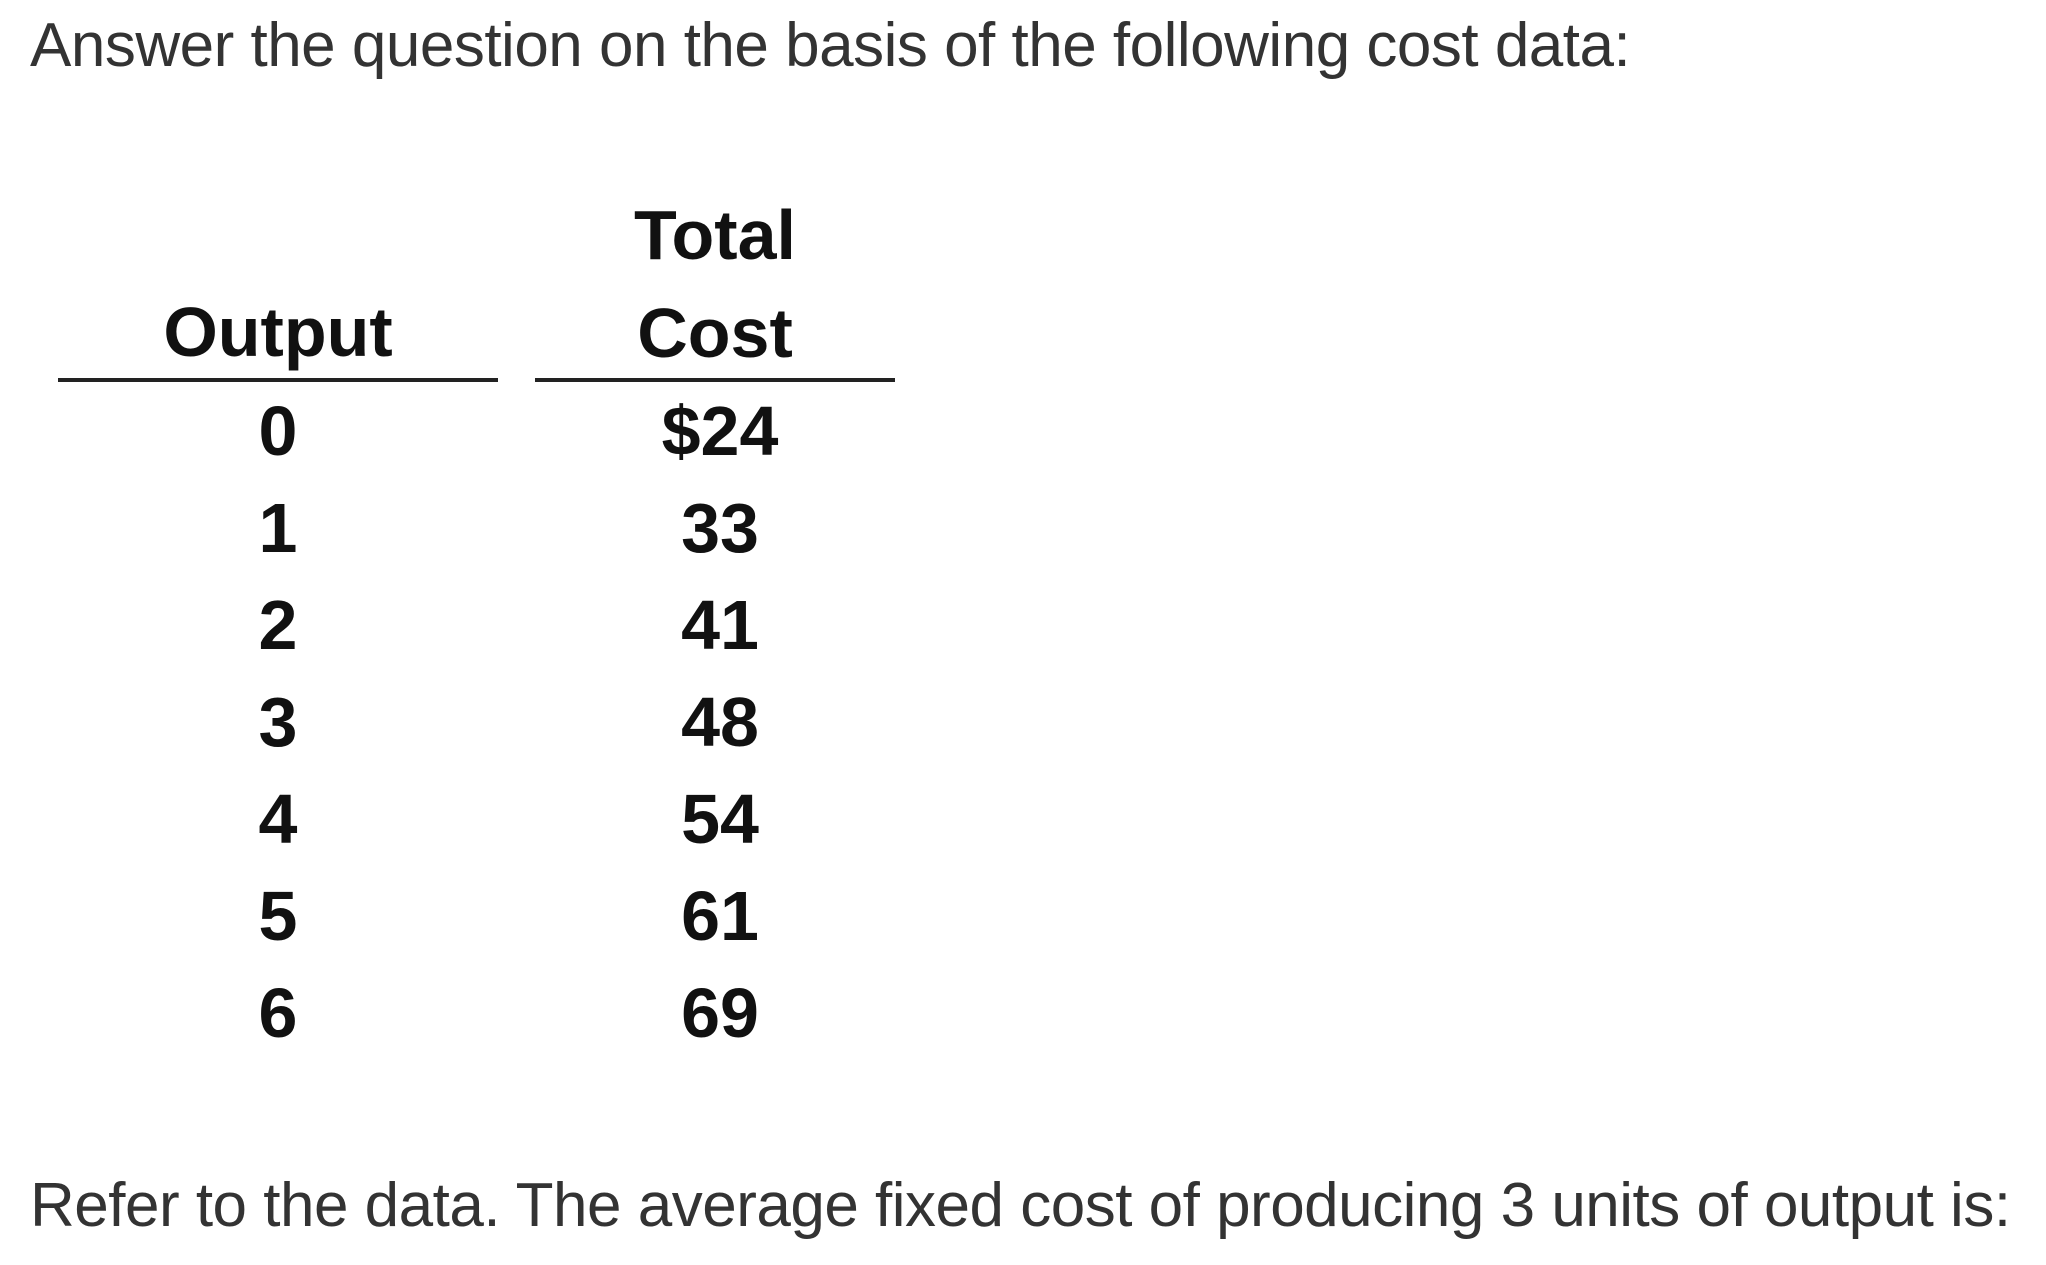 The width and height of the screenshot is (2046, 1265). I want to click on total-cost-cell: 48, so click(720, 722).